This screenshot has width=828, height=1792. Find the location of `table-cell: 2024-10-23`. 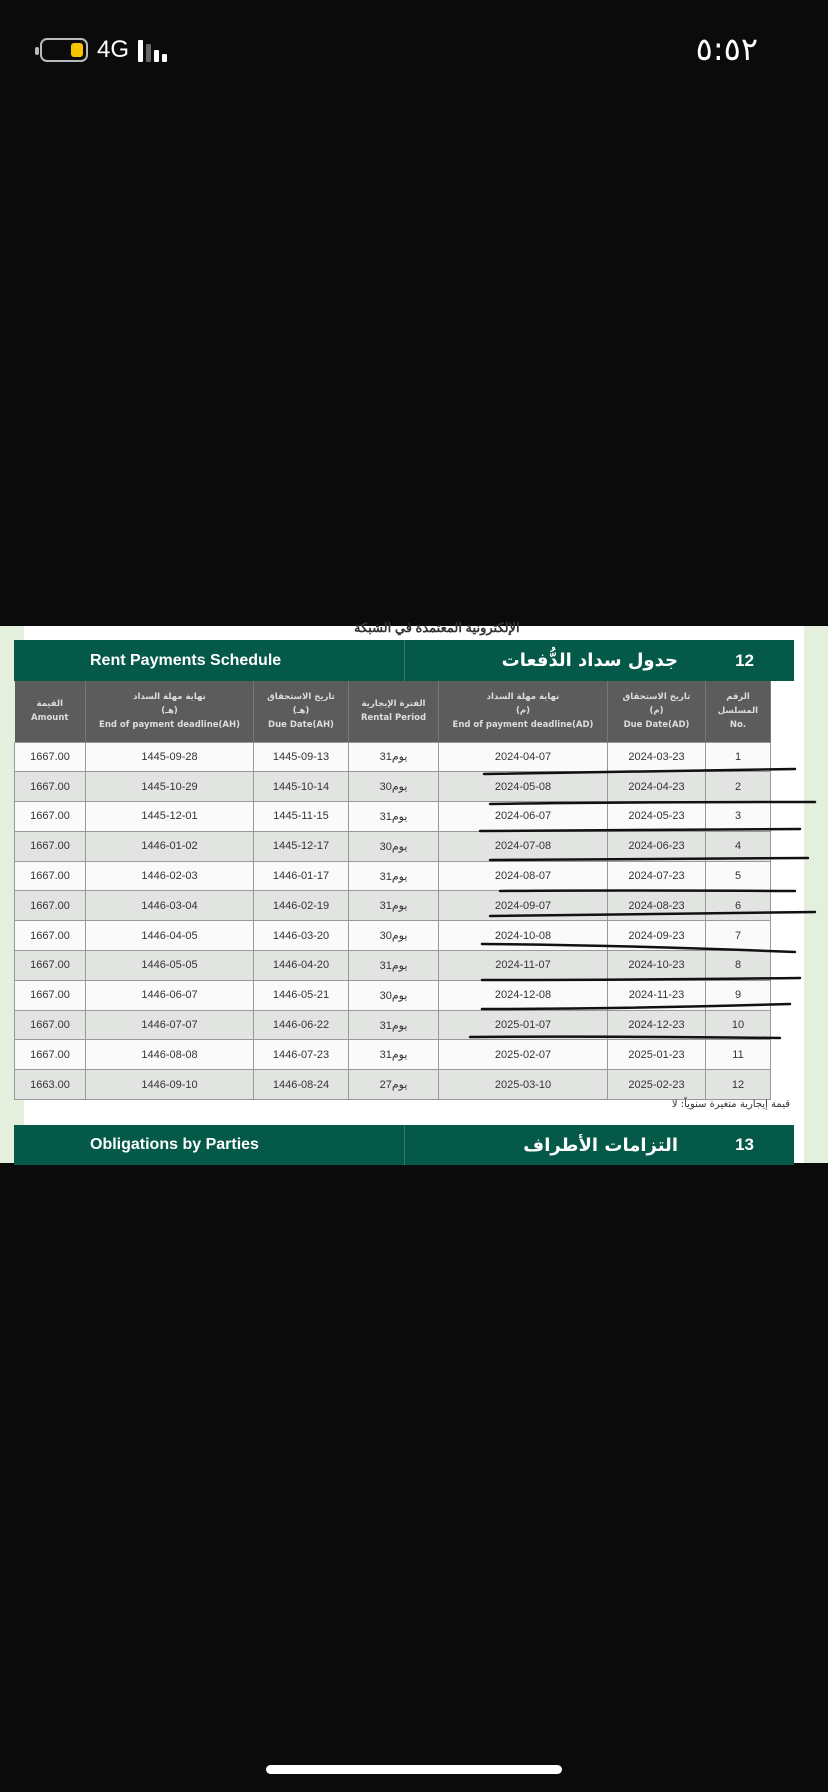

table-cell: 2024-10-23 is located at coordinates (656, 965).